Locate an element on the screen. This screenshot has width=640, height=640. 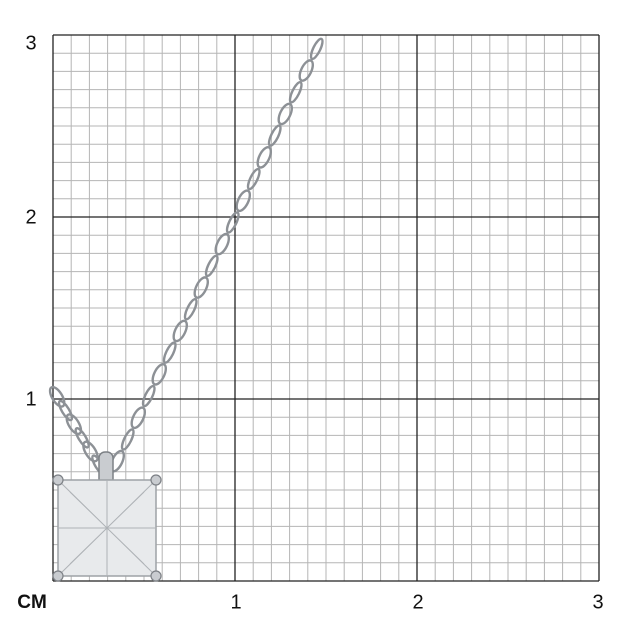
y-tick-1: 1 is located at coordinates (31, 399).